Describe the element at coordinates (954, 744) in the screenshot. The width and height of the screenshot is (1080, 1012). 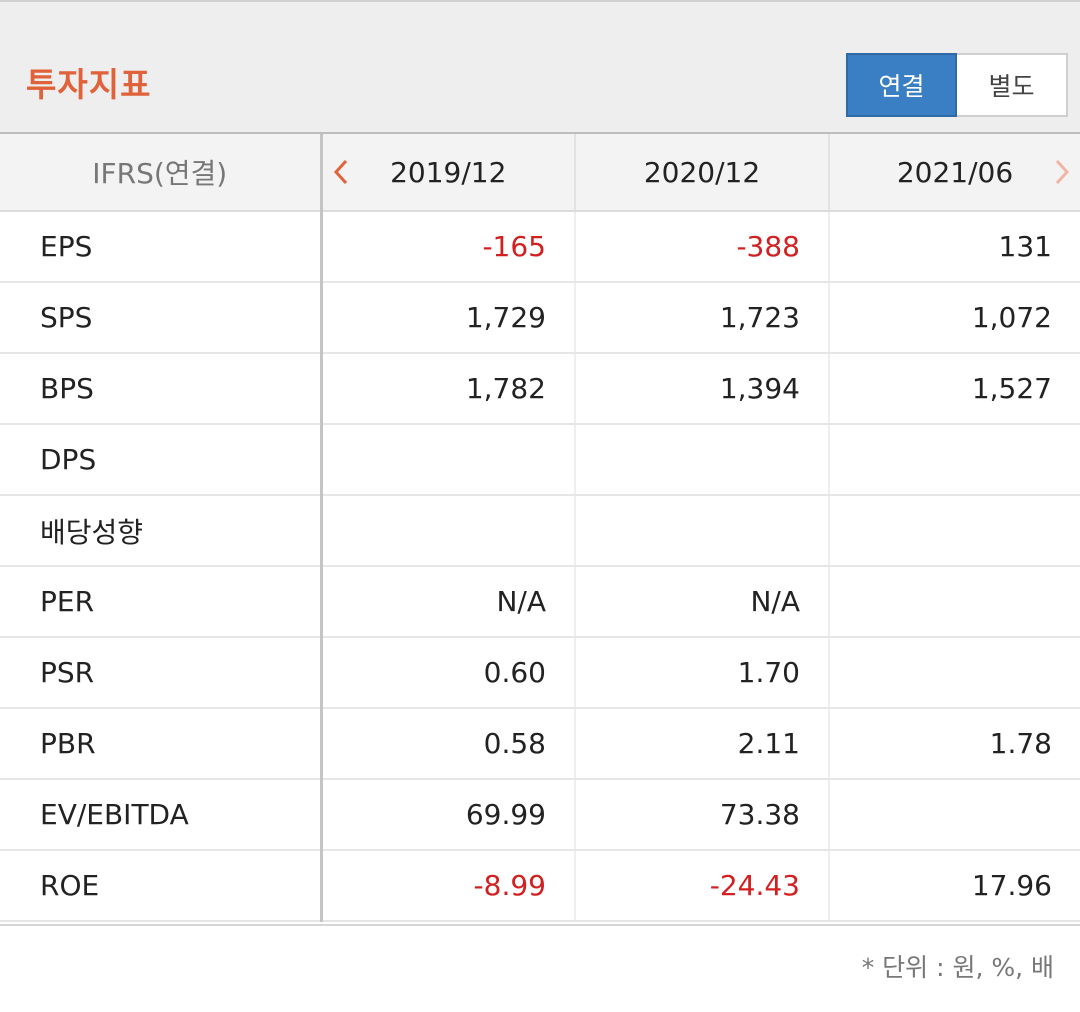
I see `row-value: 1.78` at that location.